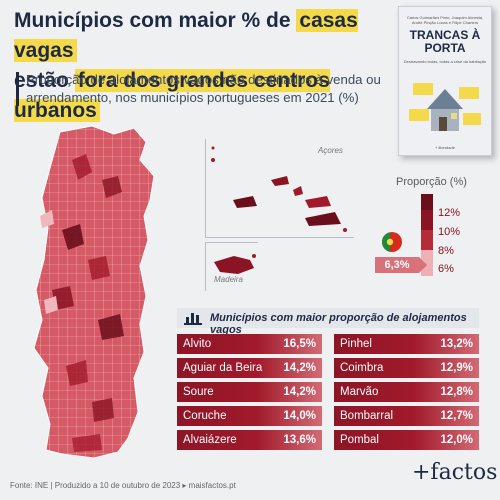  Describe the element at coordinates (299, 440) in the screenshot. I see `municipality-value: 13,6%` at that location.